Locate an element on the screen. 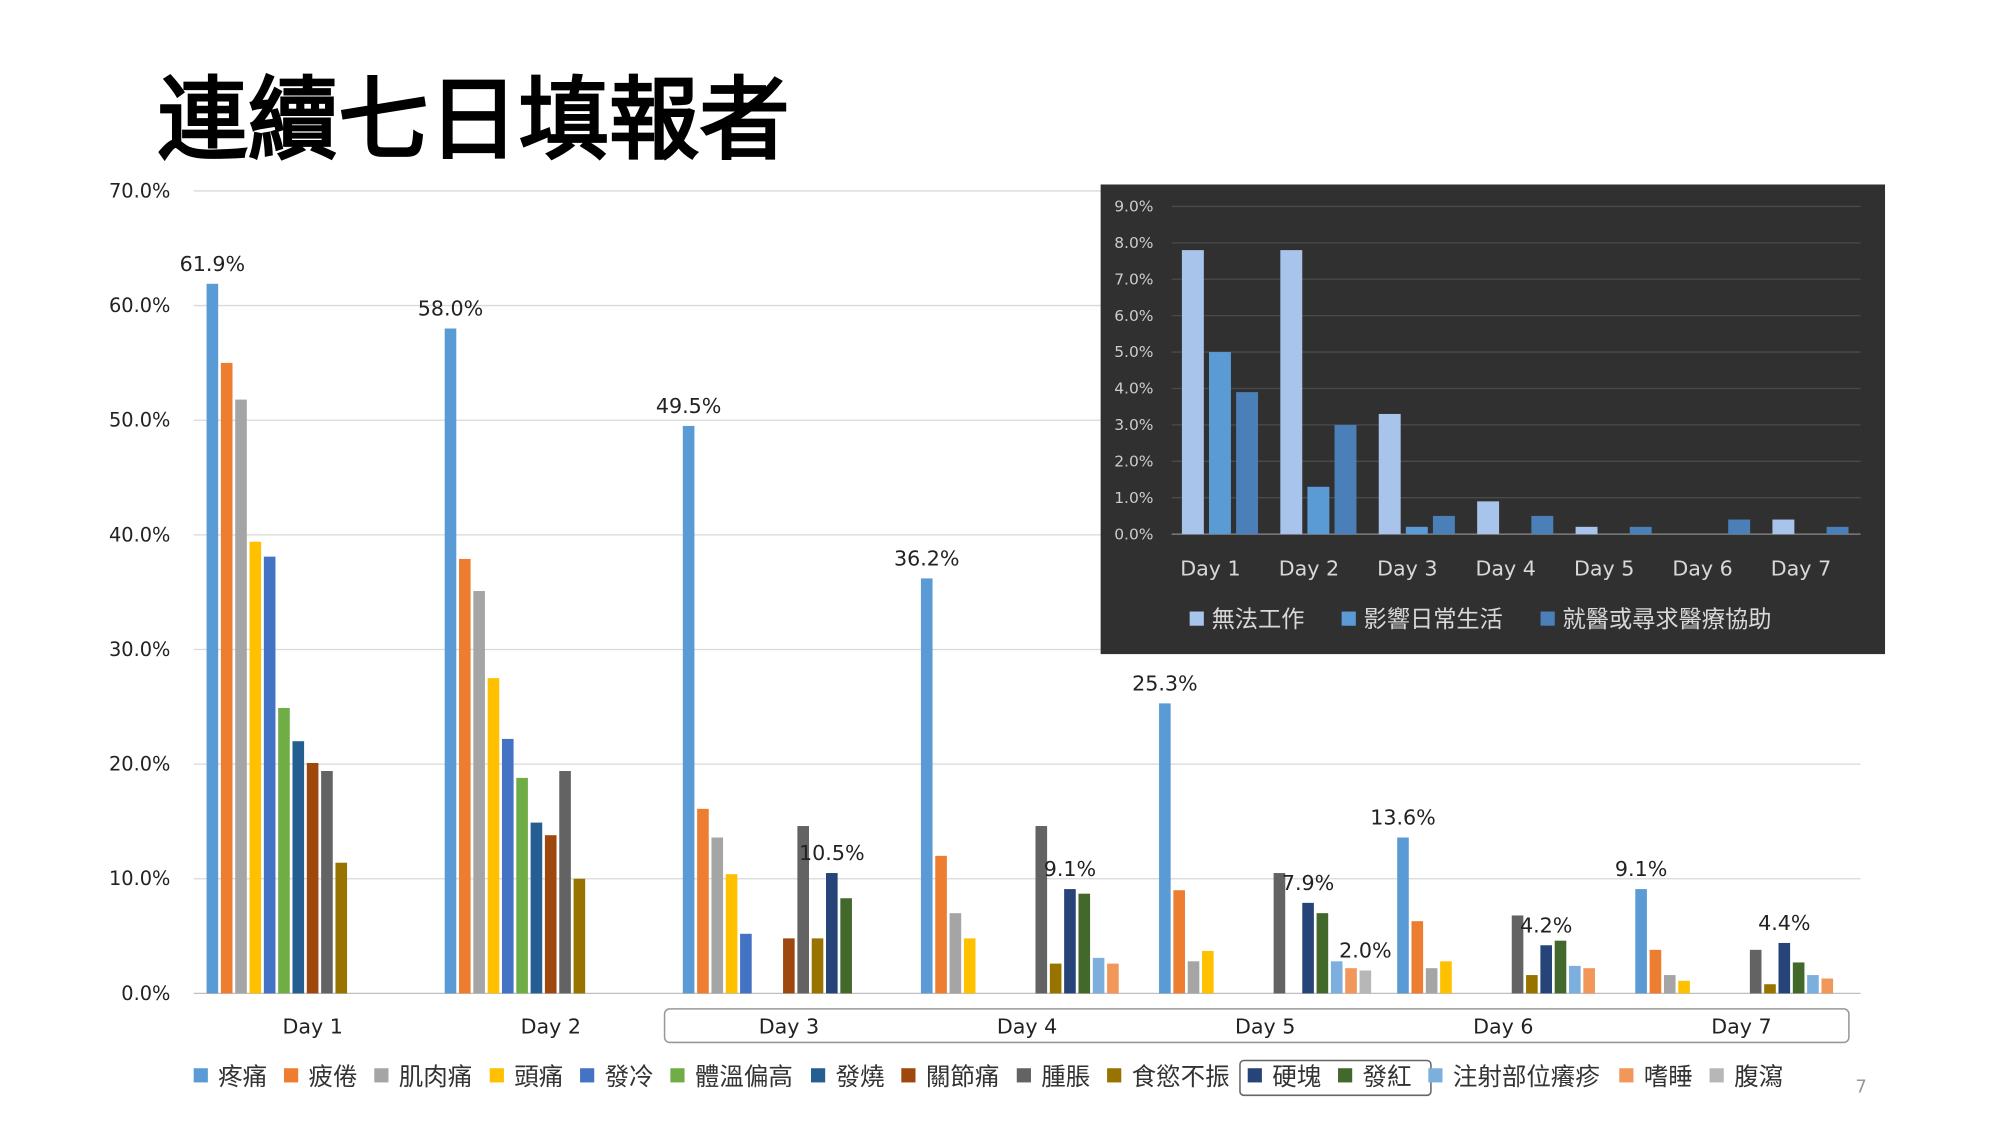 The image size is (2000, 1125). legend-item: 就醫或尋求醫療協助 is located at coordinates (1655, 619).